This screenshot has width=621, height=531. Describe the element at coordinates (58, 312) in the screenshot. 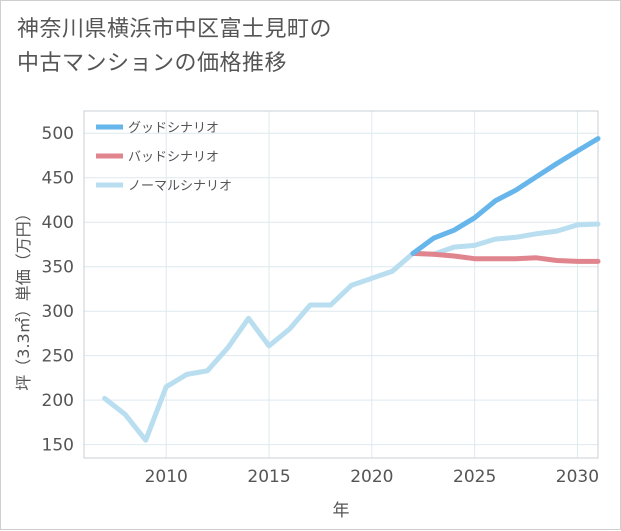

I see `y-tick-label: 300` at that location.